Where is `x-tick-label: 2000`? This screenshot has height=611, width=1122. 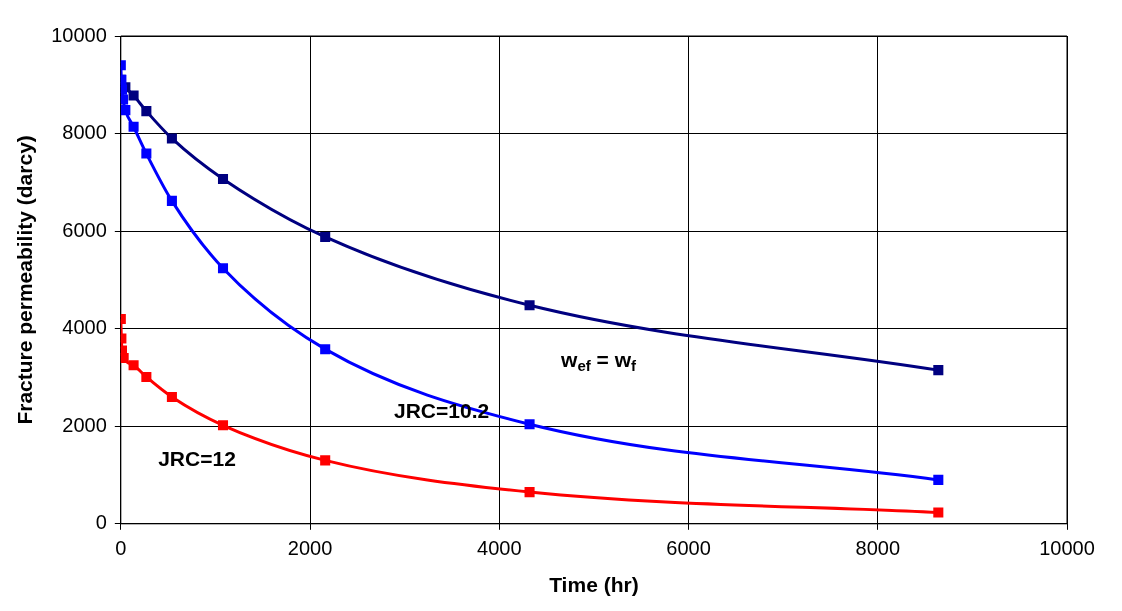
x-tick-label: 2000 is located at coordinates (310, 548).